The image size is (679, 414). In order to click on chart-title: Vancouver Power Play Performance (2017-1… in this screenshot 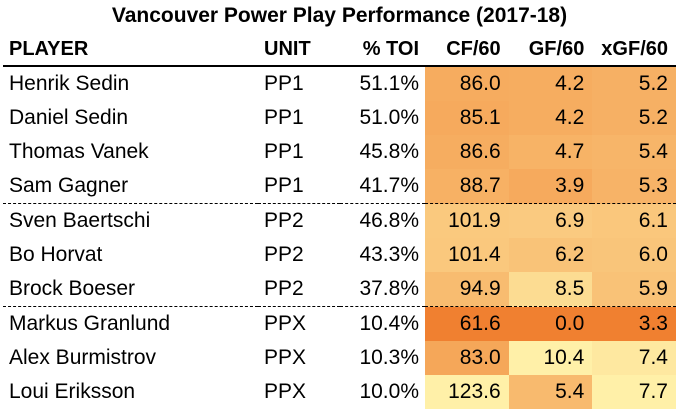, I will do `click(339, 15)`.